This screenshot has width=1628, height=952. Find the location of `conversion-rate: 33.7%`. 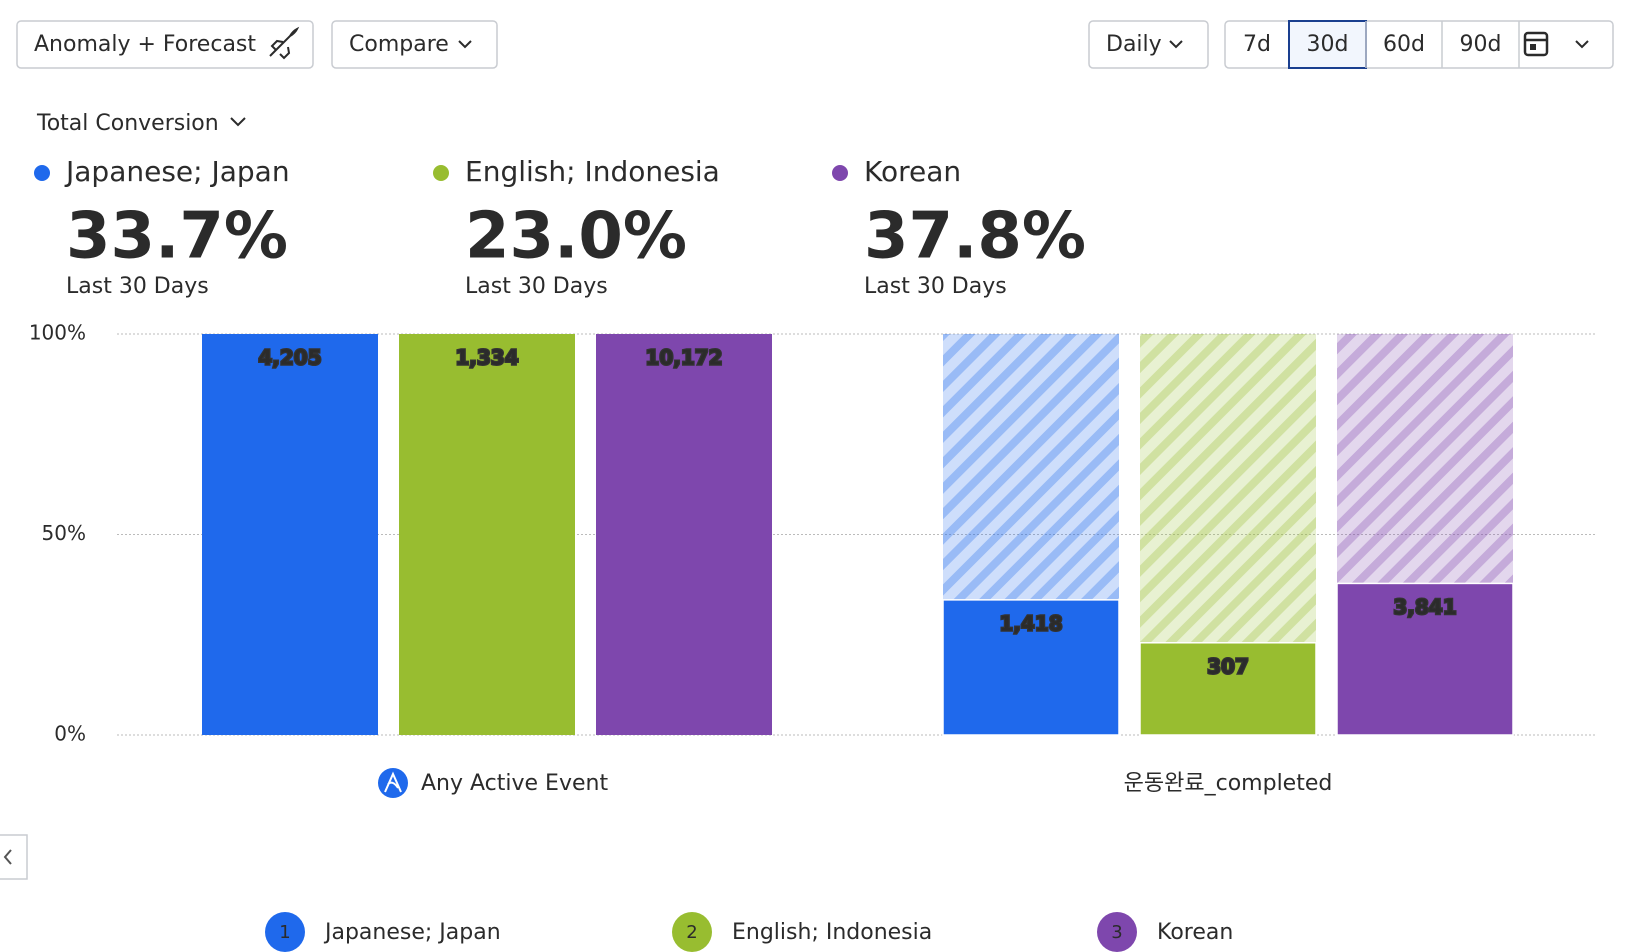

conversion-rate: 33.7% is located at coordinates (177, 237).